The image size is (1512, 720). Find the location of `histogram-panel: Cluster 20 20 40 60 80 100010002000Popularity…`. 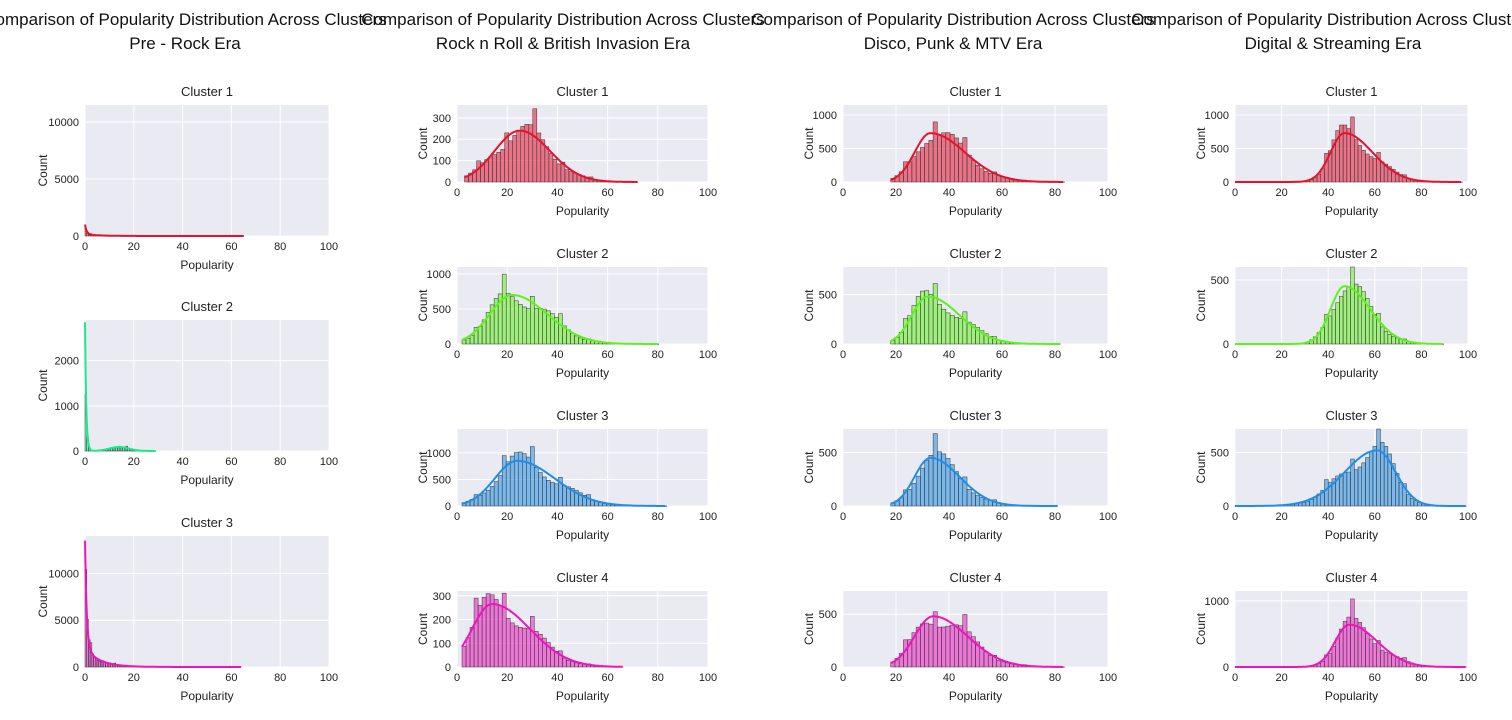

histogram-panel: Cluster 20 20 40 60 80 100010002000Popularity… is located at coordinates (187, 393).